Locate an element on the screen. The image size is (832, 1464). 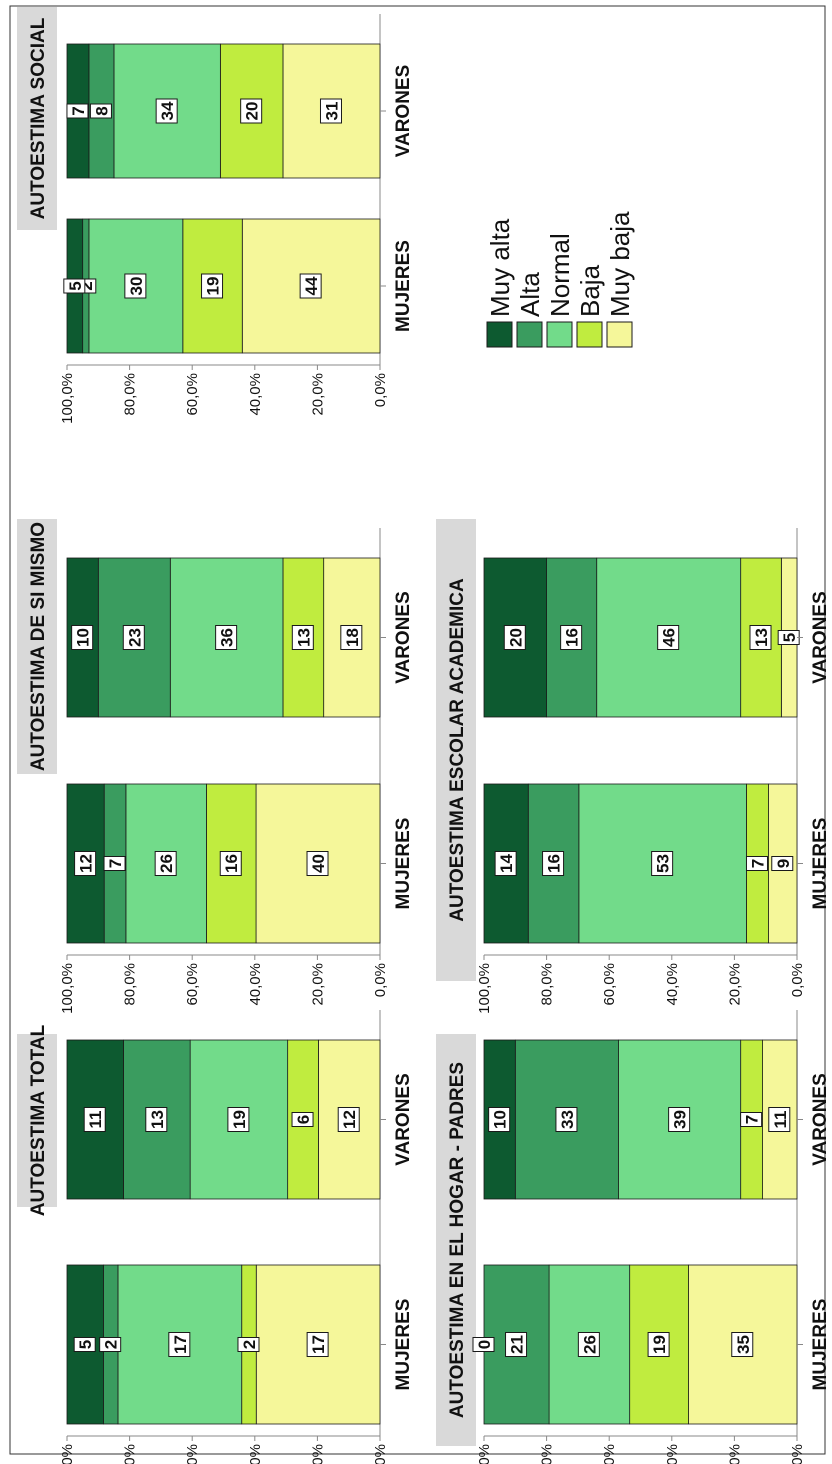
data-label-value: 31 is located at coordinates (331, 111).